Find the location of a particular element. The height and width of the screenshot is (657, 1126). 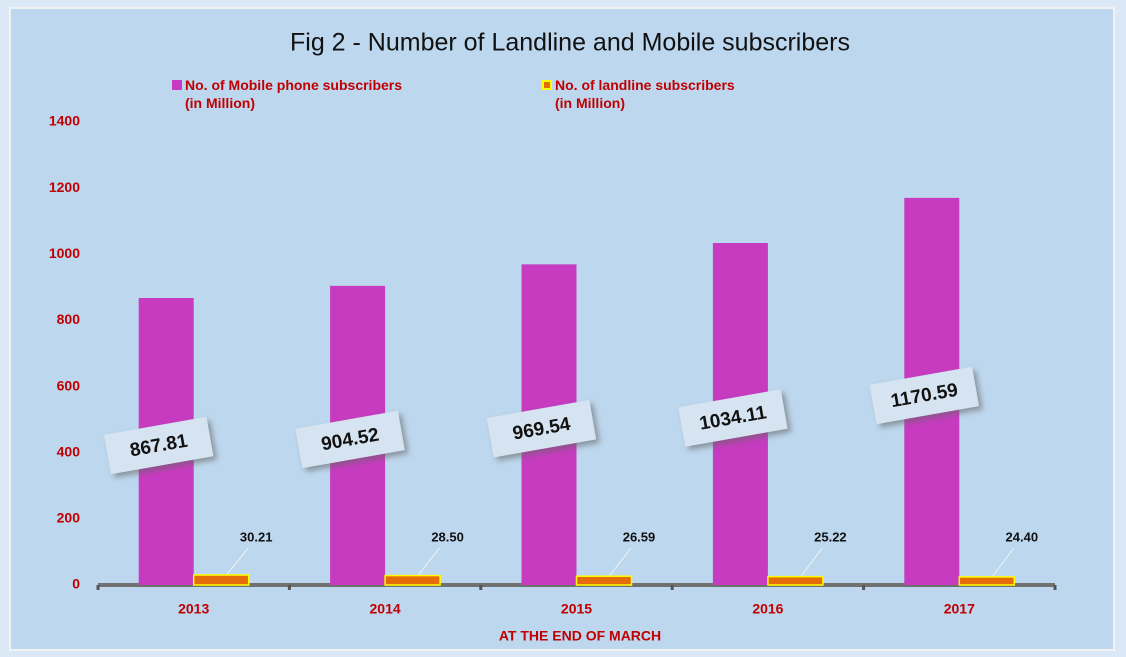

legend-label: No. of landline subscribers (in Million) is located at coordinates (645, 94).